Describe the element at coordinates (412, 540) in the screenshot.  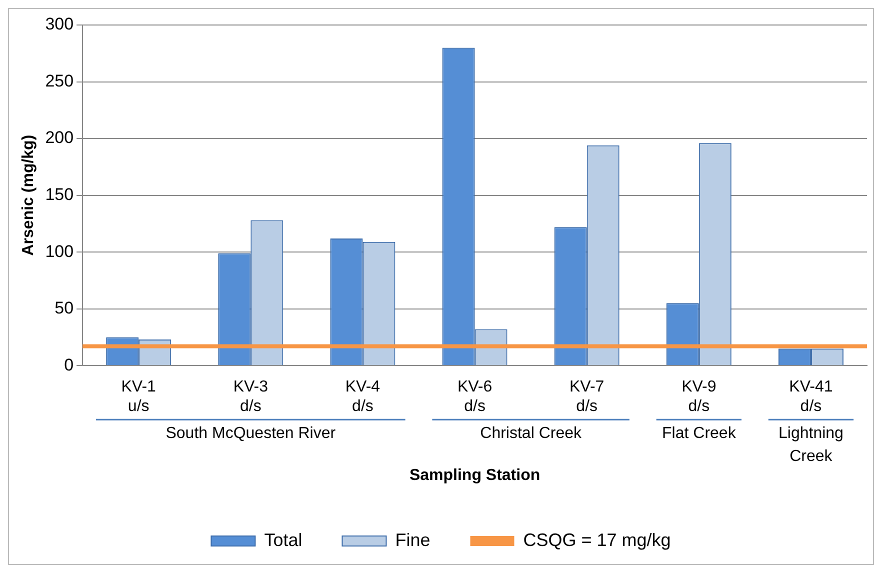
I see `legend-label: Fine` at that location.